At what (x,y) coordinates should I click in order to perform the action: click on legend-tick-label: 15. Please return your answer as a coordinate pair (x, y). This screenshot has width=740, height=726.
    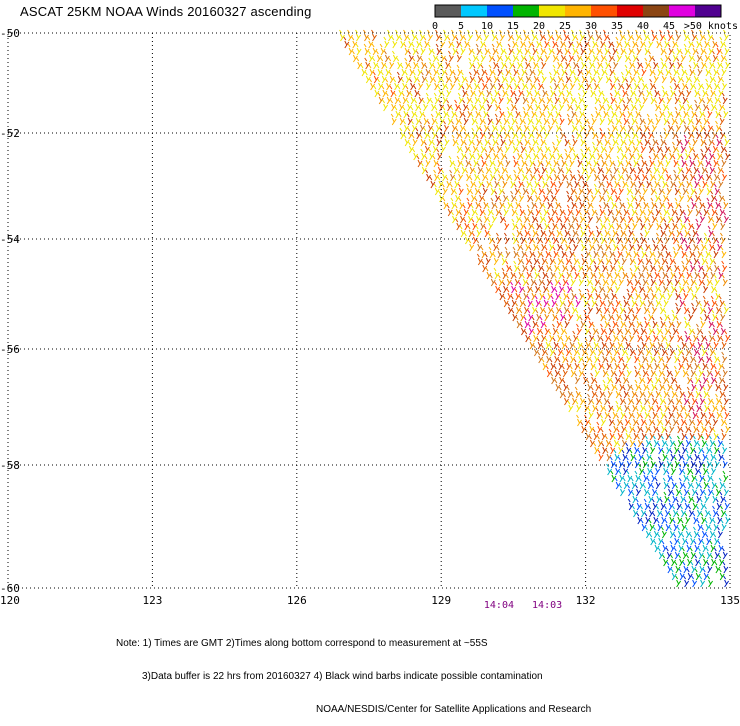
    Looking at the image, I should click on (513, 26).